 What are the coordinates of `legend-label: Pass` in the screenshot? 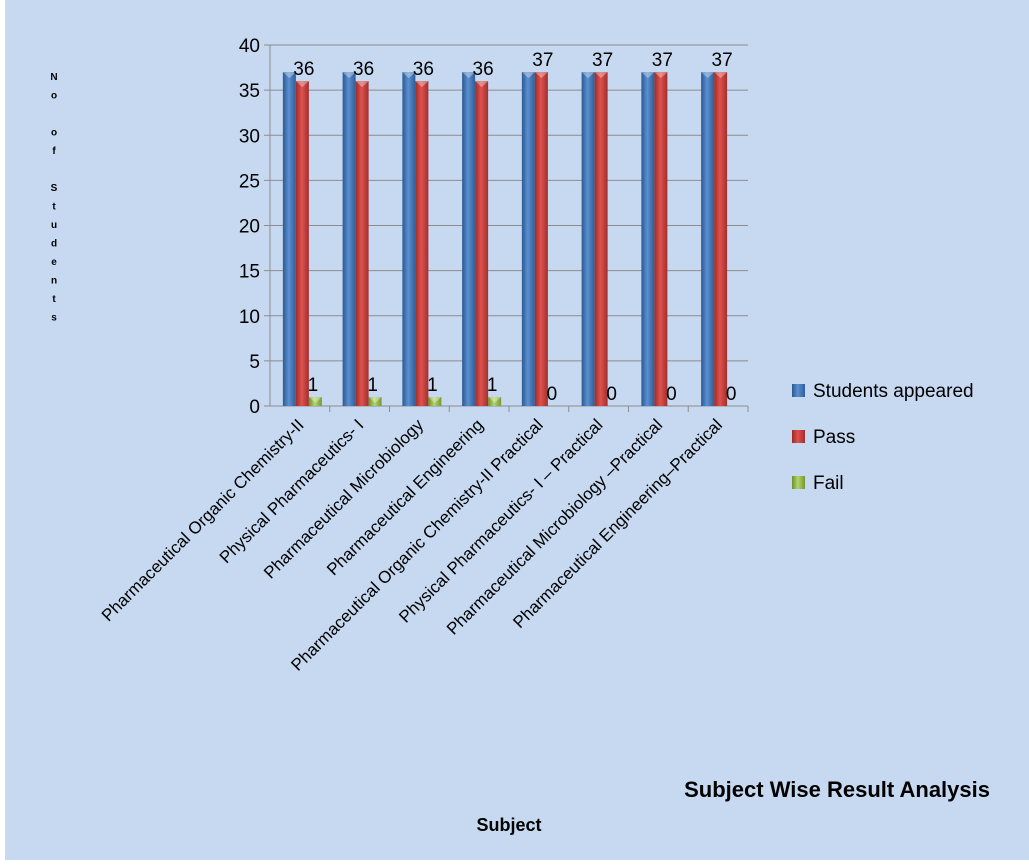 It's located at (834, 437).